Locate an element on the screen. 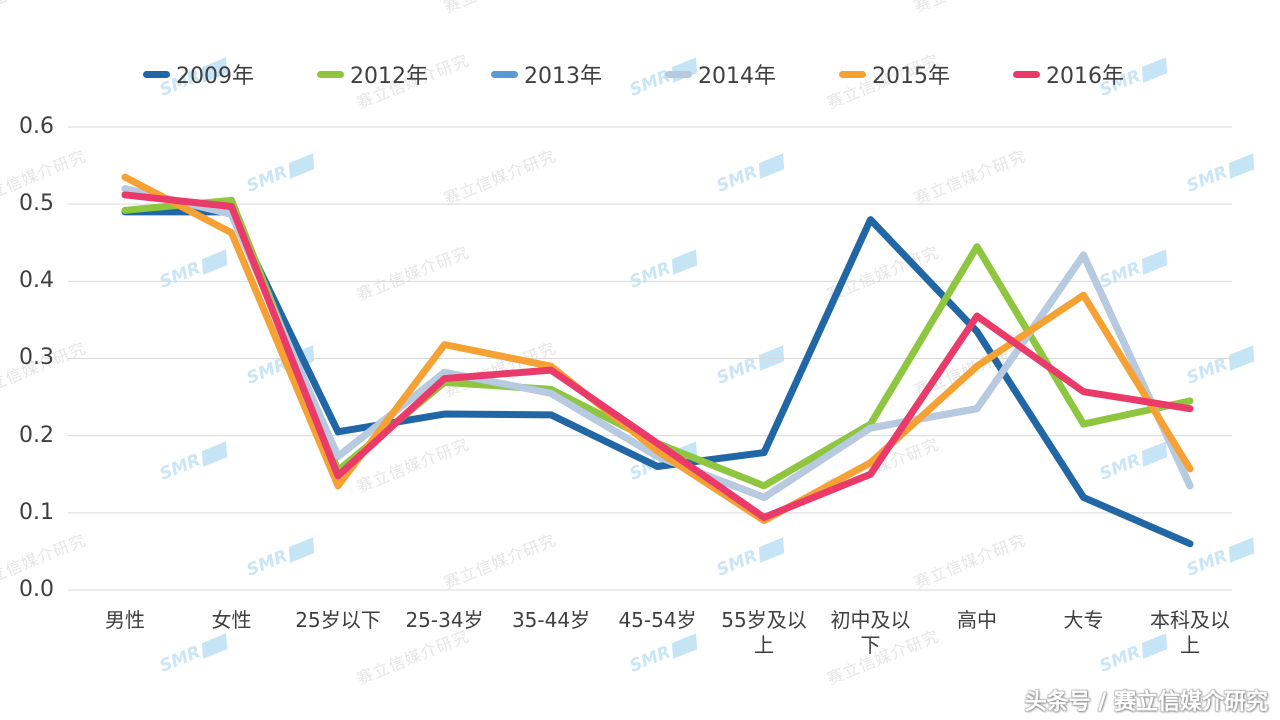 The width and height of the screenshot is (1280, 720). x-tick-label: 45-54岁 is located at coordinates (657, 620).